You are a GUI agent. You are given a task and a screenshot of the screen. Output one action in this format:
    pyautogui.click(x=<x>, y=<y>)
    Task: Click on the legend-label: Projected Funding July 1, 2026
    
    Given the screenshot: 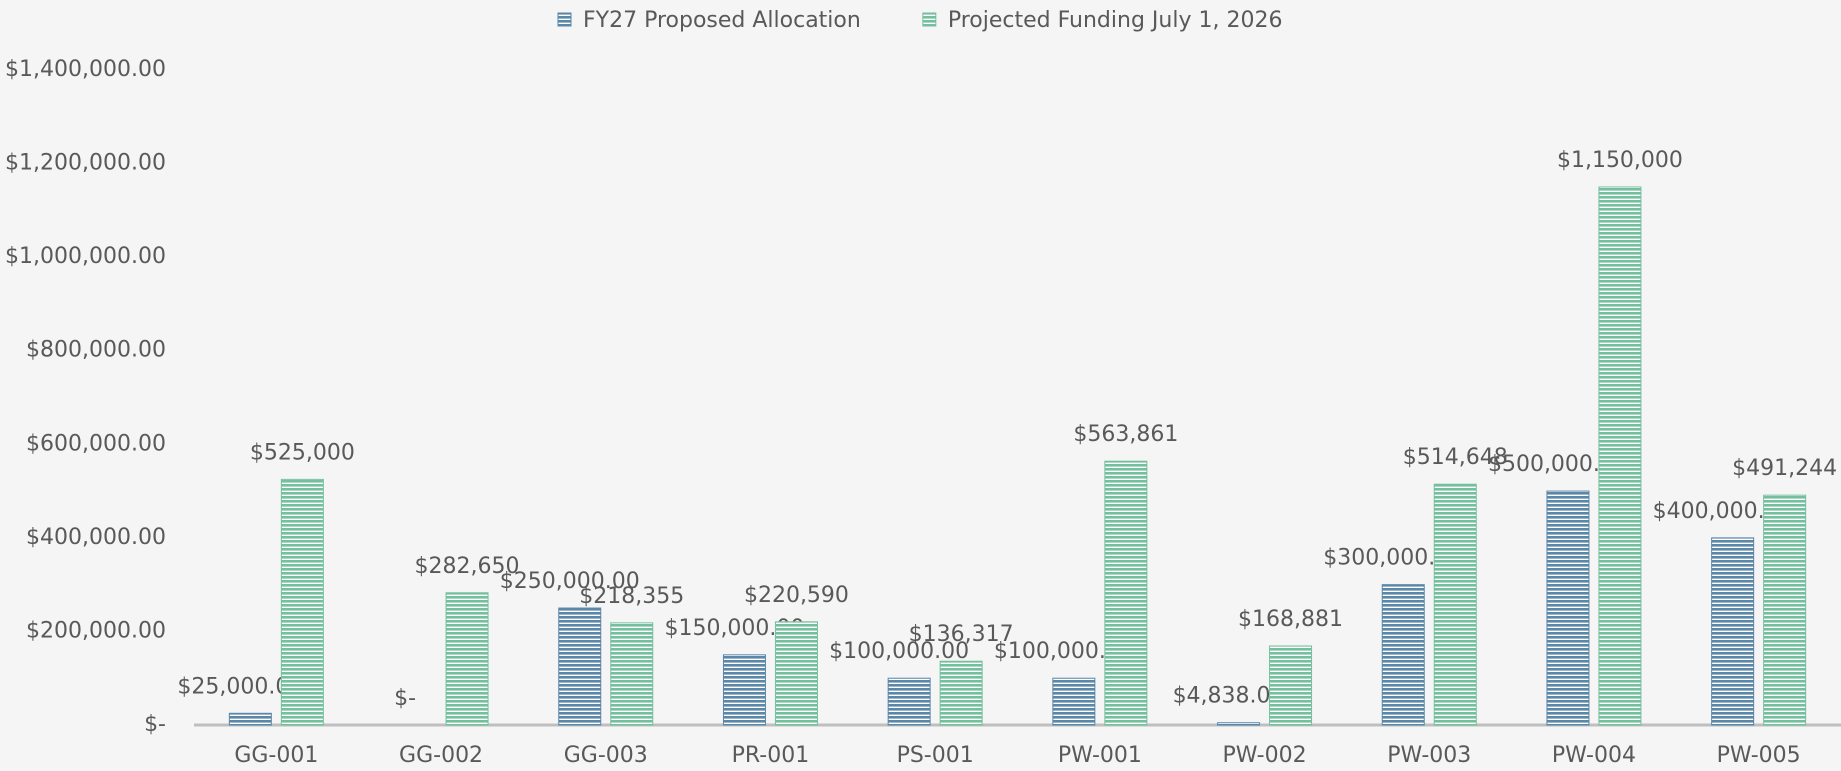 What is the action you would take?
    pyautogui.click(x=1115, y=20)
    